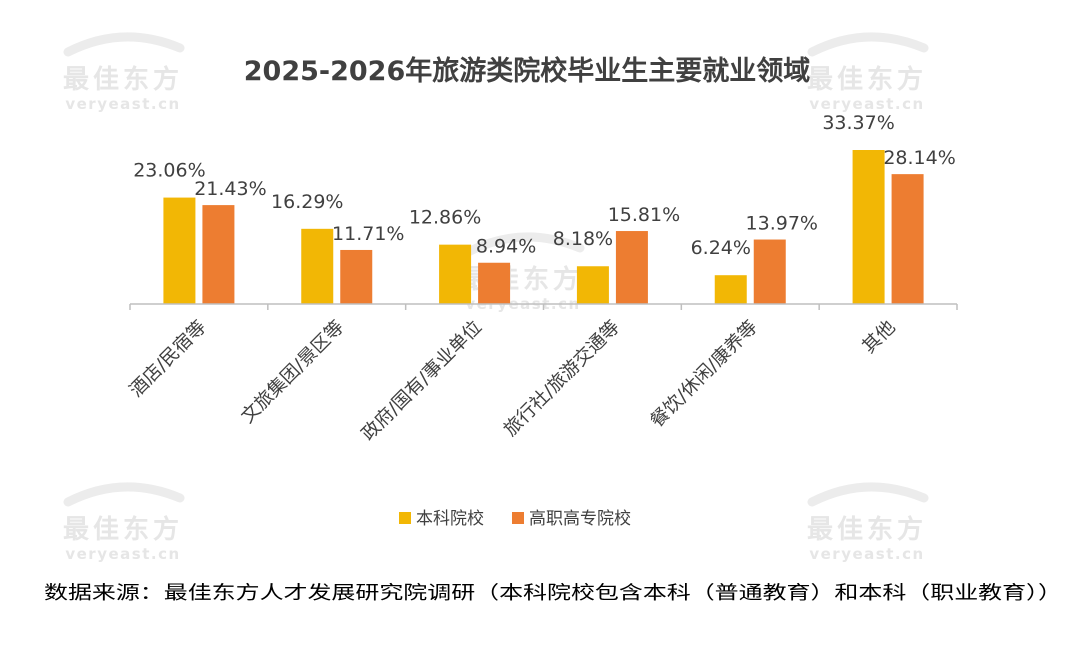 The height and width of the screenshot is (648, 1080). What do you see at coordinates (527, 71) in the screenshot?
I see `chart-title: 2025-2026年旅游类院校毕业生主要就业领域` at bounding box center [527, 71].